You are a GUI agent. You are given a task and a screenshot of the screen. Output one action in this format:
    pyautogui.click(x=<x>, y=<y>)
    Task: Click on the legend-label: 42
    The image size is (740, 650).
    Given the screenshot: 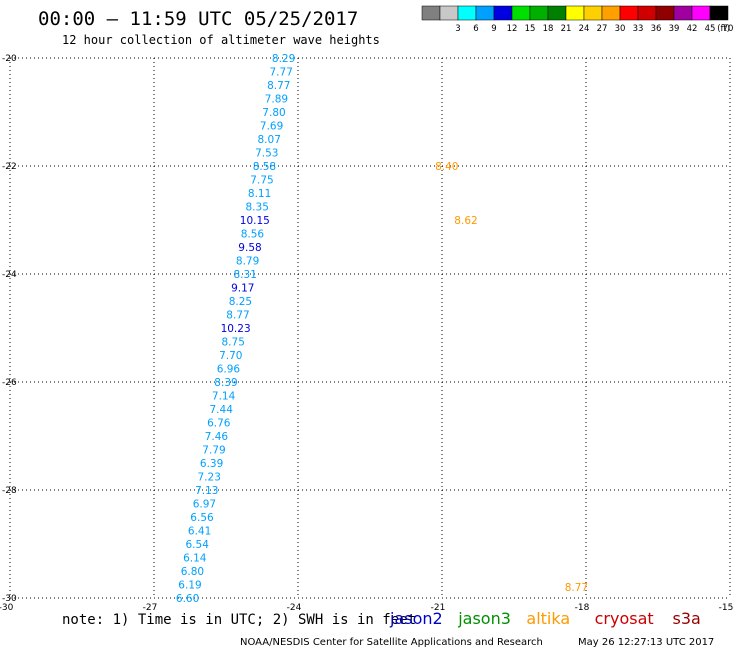 What is the action you would take?
    pyautogui.click(x=692, y=29)
    